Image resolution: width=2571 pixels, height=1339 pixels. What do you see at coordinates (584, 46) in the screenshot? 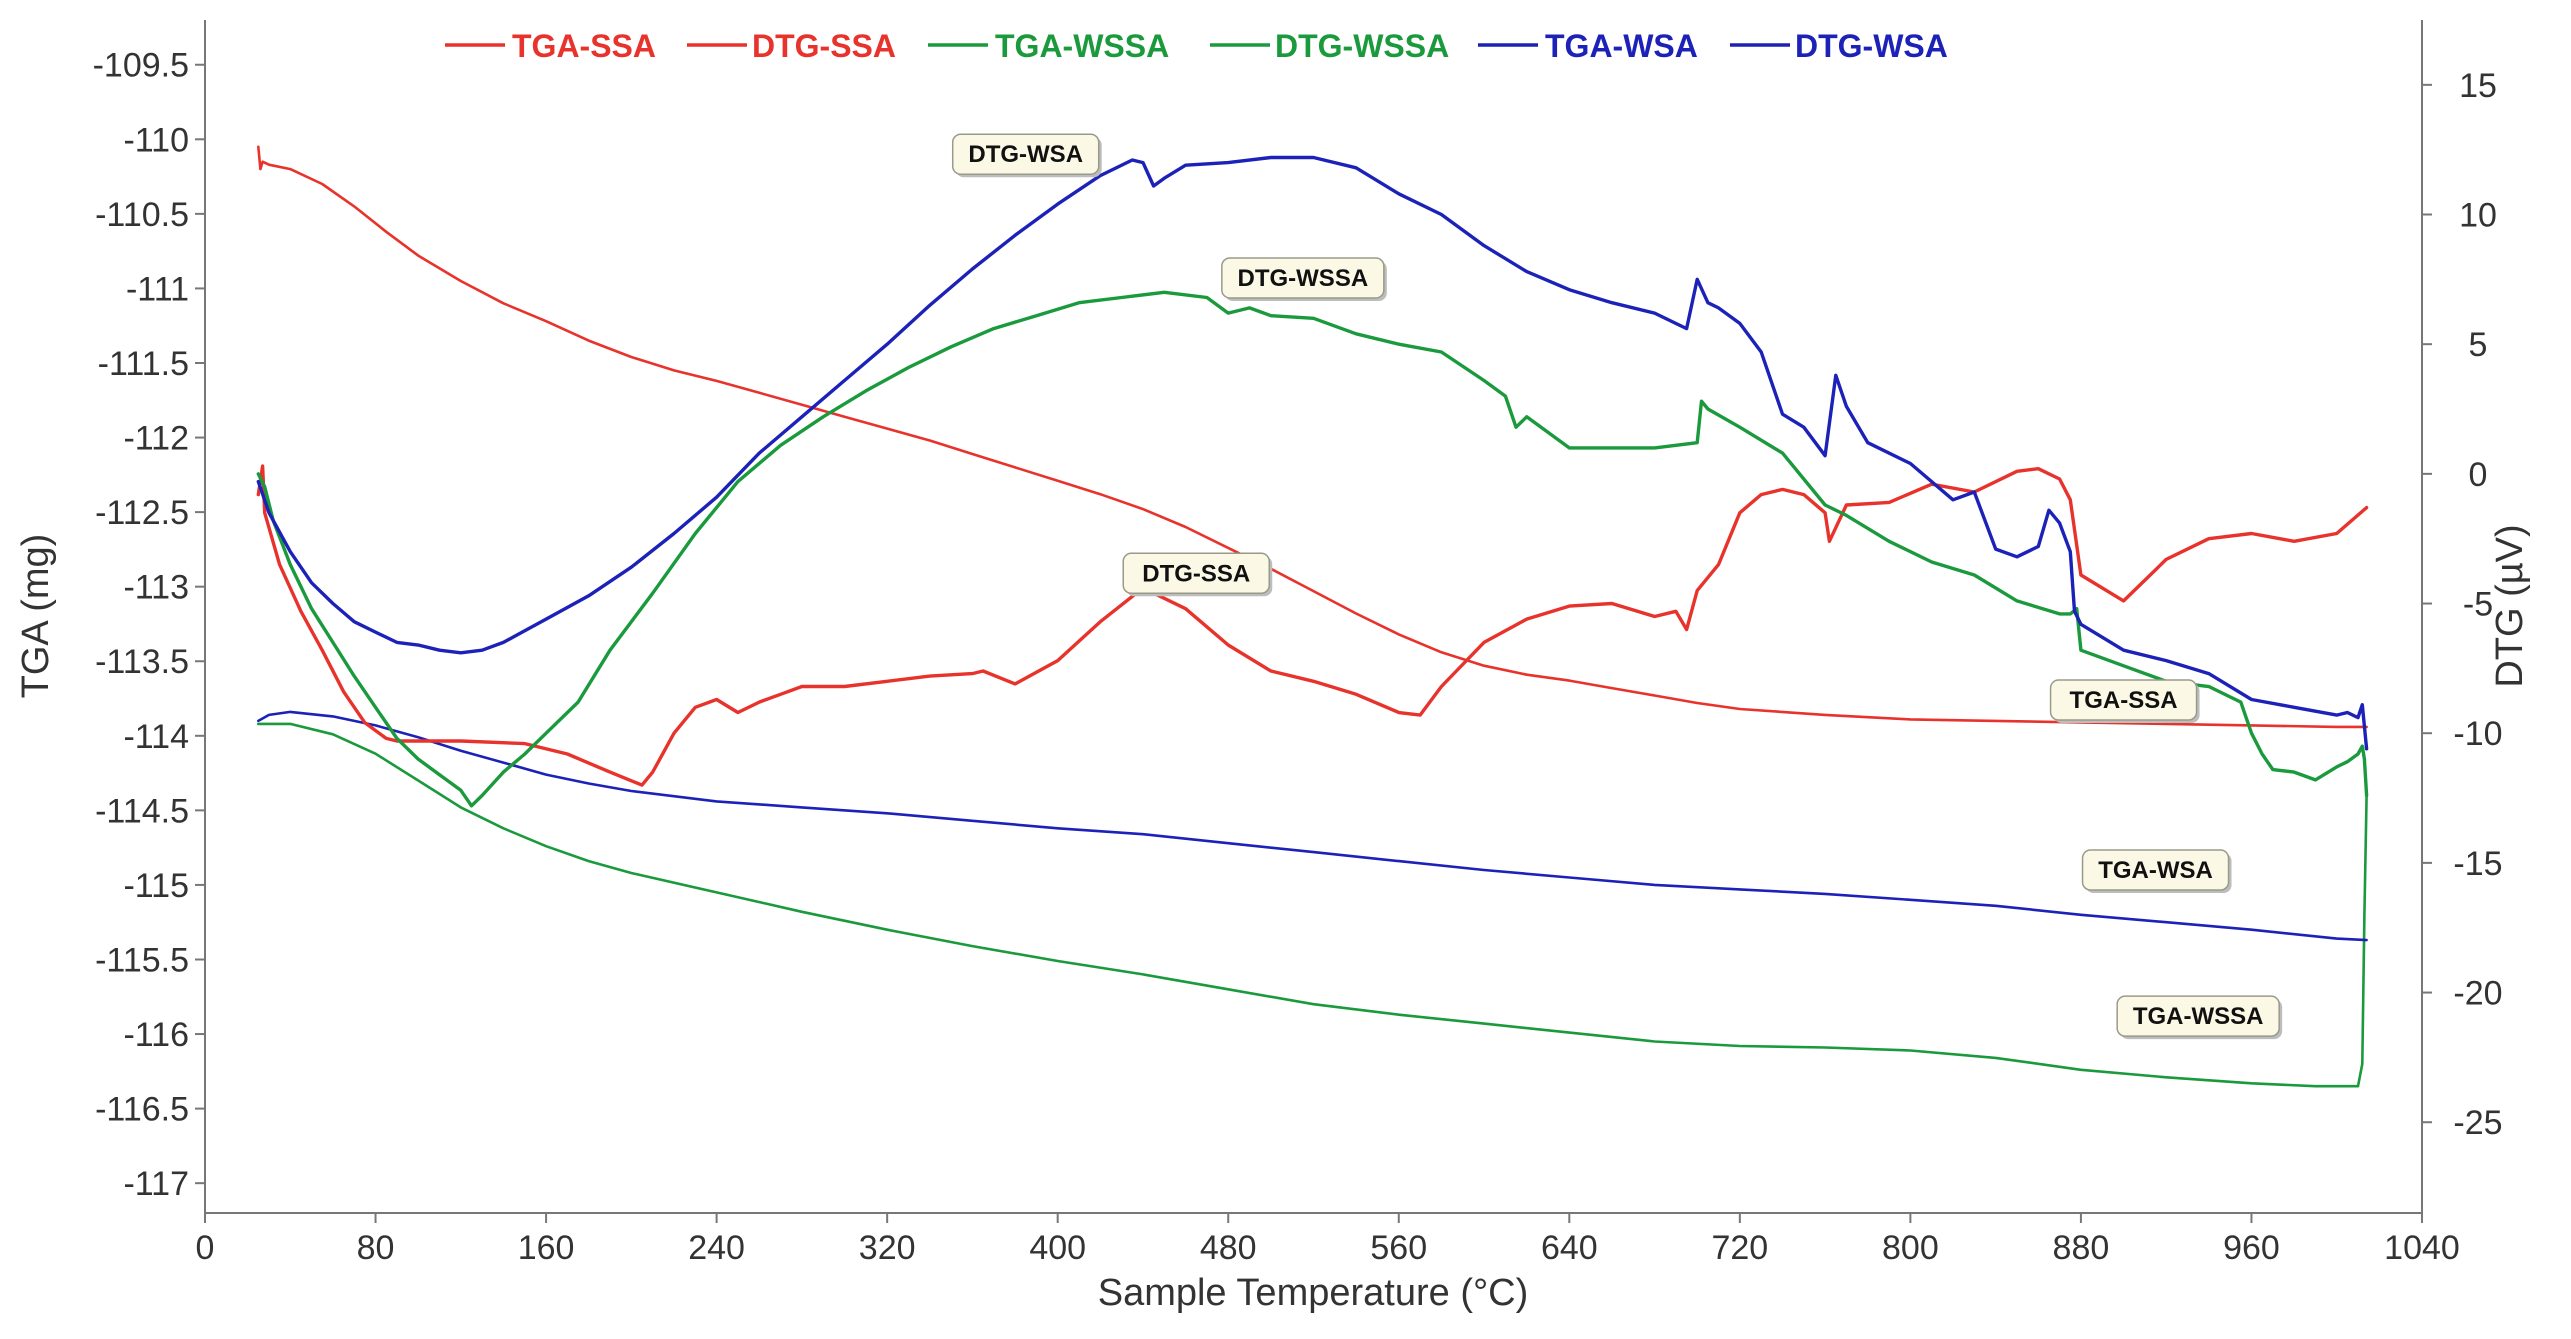
I see `legend-label: TGA-SSA` at bounding box center [584, 46].